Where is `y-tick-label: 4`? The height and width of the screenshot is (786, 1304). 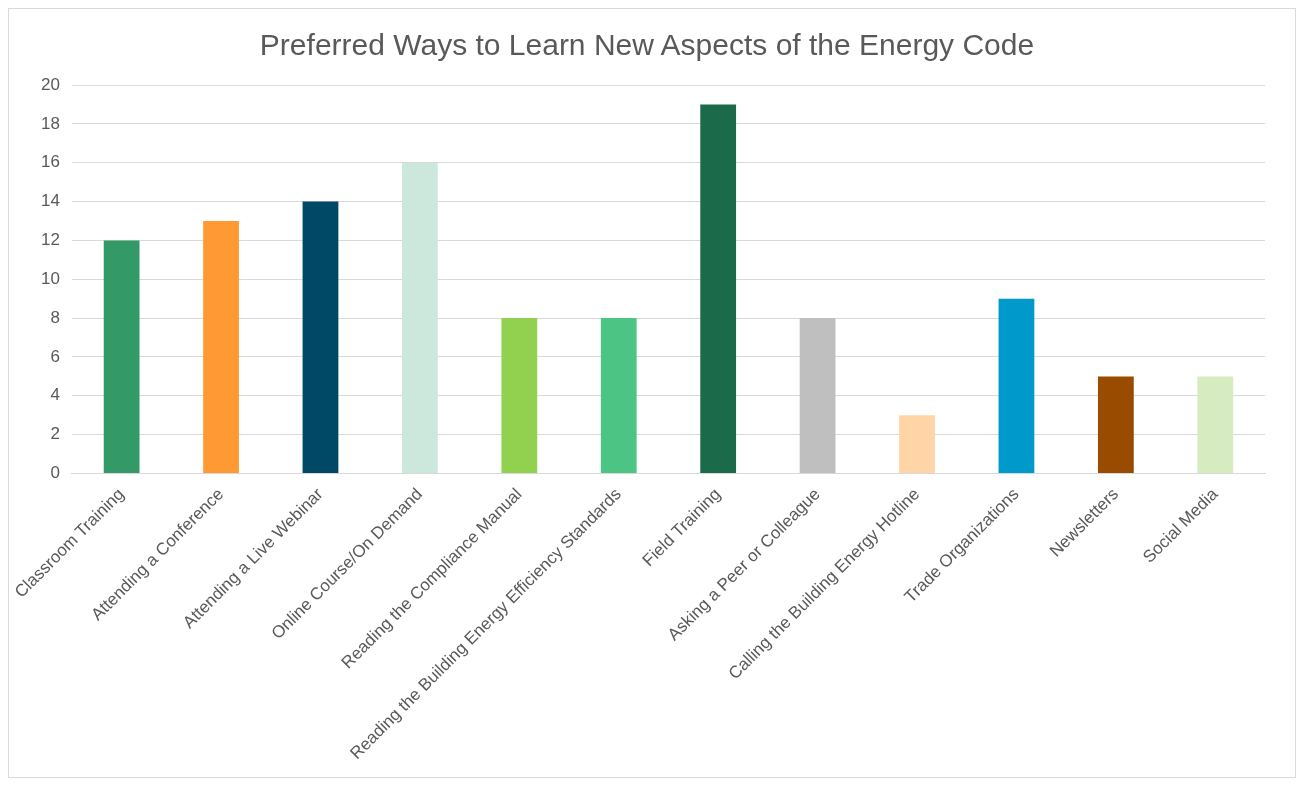 y-tick-label: 4 is located at coordinates (55, 395).